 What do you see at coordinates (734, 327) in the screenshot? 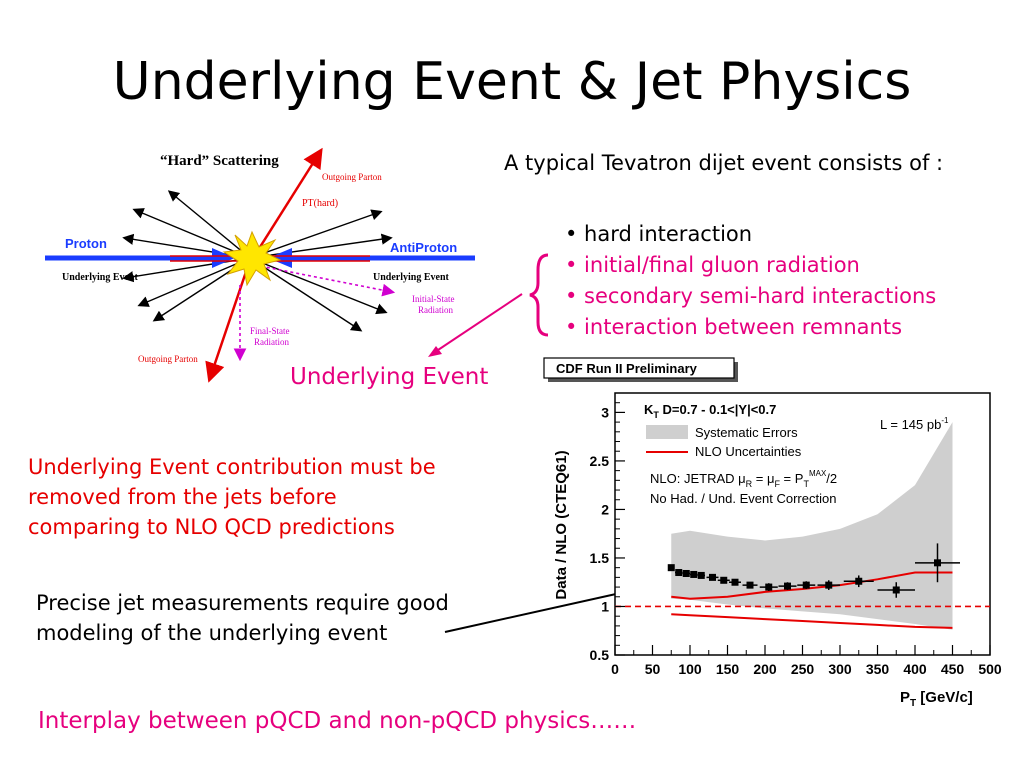
I see `bullet-remnants: • interaction between remnants` at bounding box center [734, 327].